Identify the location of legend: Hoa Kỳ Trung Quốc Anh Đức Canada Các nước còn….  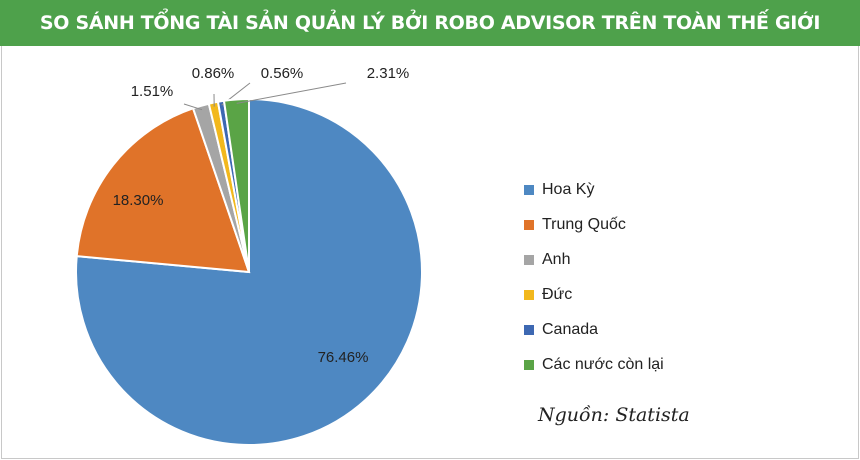
(594, 277).